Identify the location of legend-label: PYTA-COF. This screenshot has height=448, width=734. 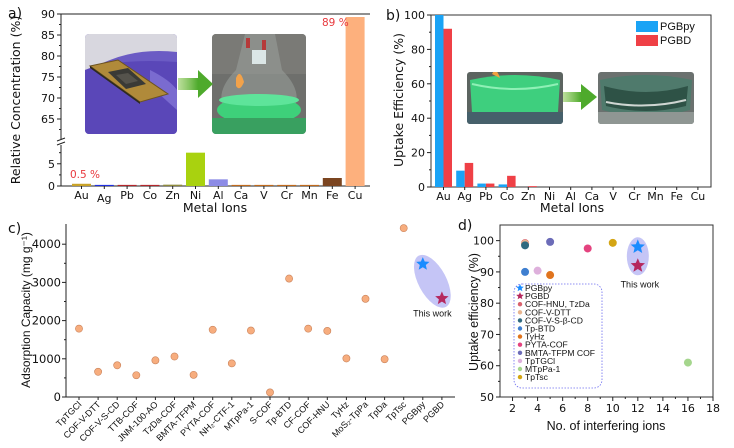
(546, 345).